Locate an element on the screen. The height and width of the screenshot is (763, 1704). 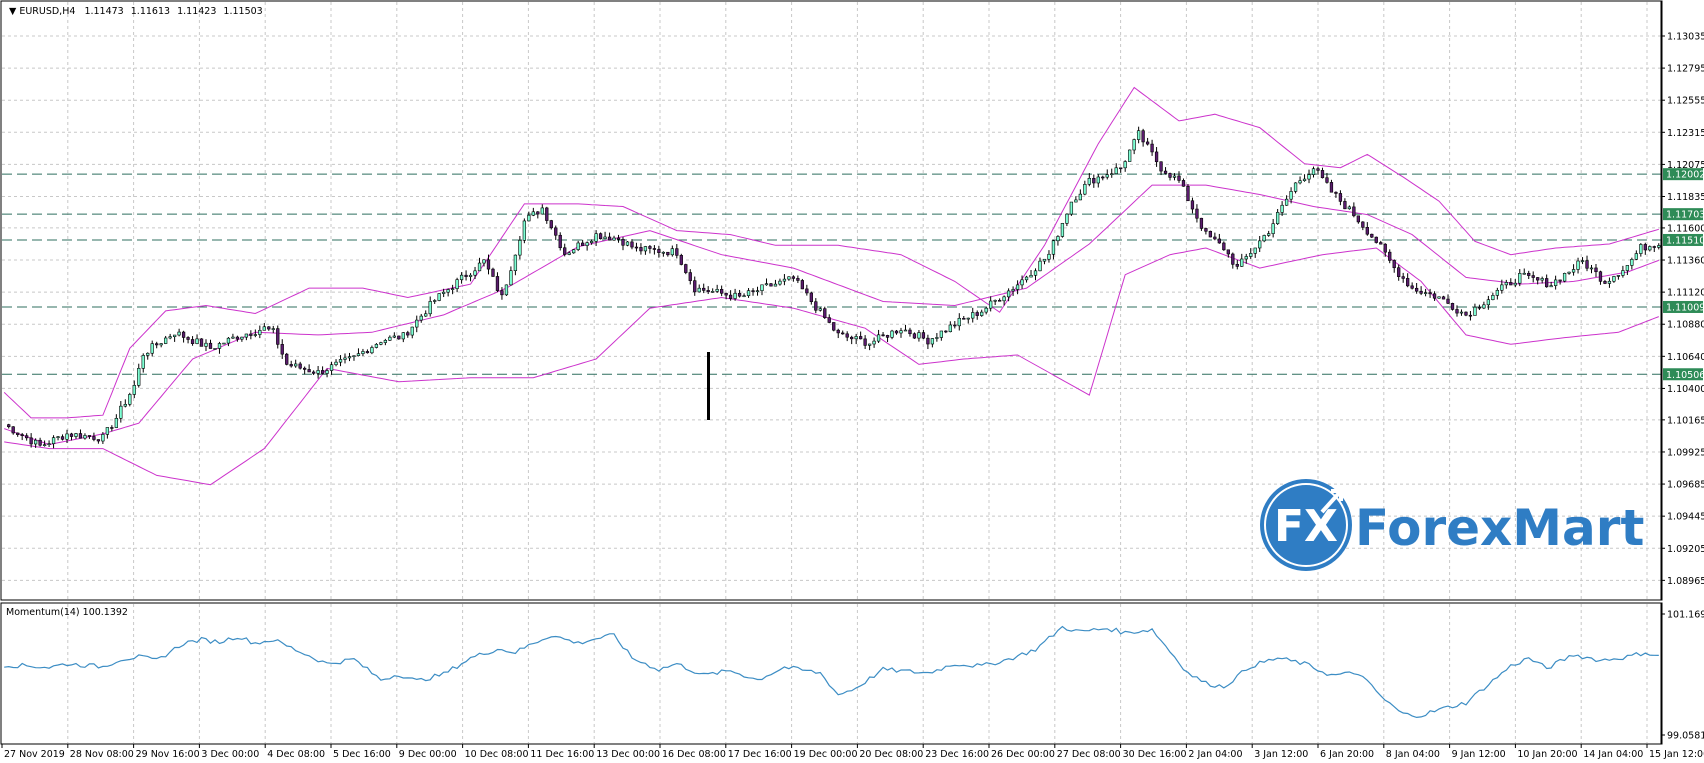
level-tag-label: 1.12002 is located at coordinates (1685, 175).